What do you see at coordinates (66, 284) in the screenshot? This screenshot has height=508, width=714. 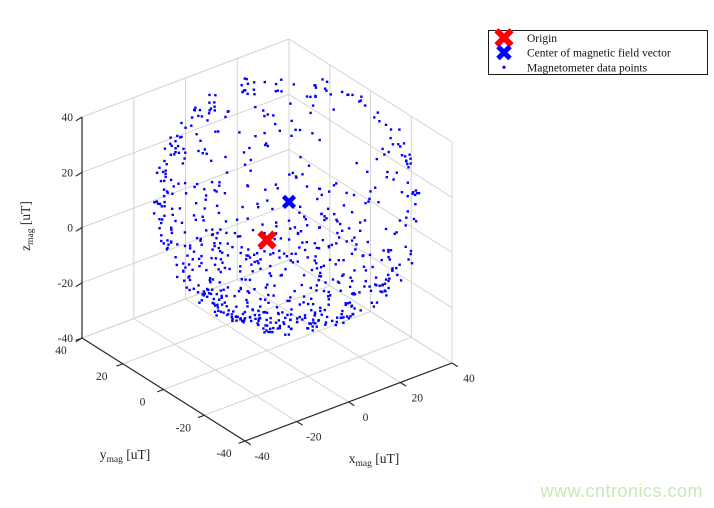 I see `z-tick-label: -20` at bounding box center [66, 284].